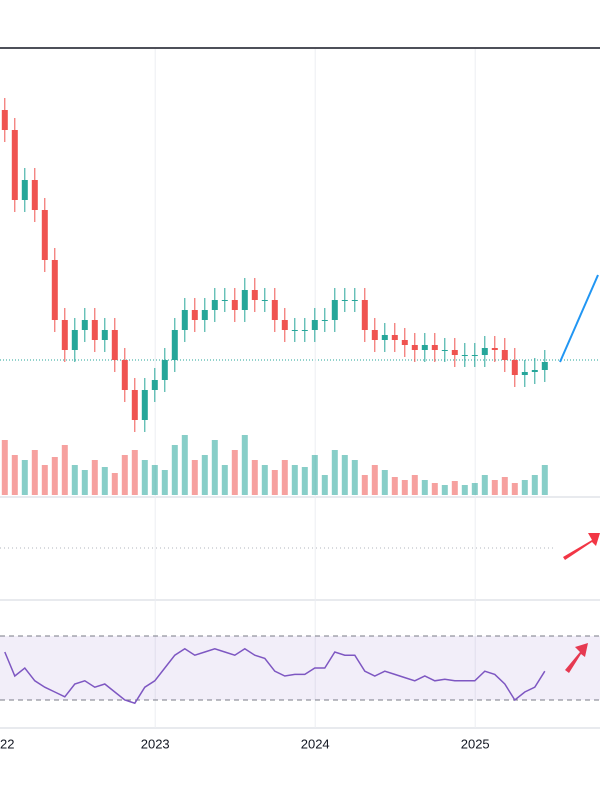 This screenshot has width=600, height=800. What do you see at coordinates (275, 676) in the screenshot?
I see `rsi-line` at bounding box center [275, 676].